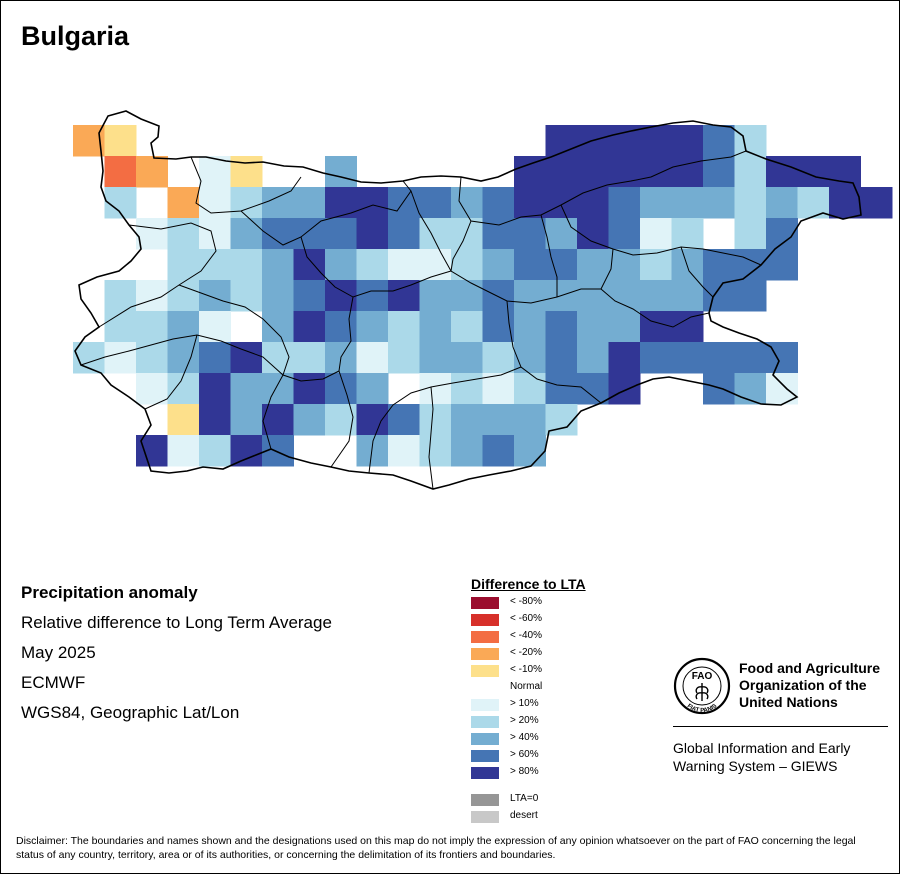 This screenshot has width=900, height=874. Describe the element at coordinates (58, 652) in the screenshot. I see `period: May 2025` at that location.